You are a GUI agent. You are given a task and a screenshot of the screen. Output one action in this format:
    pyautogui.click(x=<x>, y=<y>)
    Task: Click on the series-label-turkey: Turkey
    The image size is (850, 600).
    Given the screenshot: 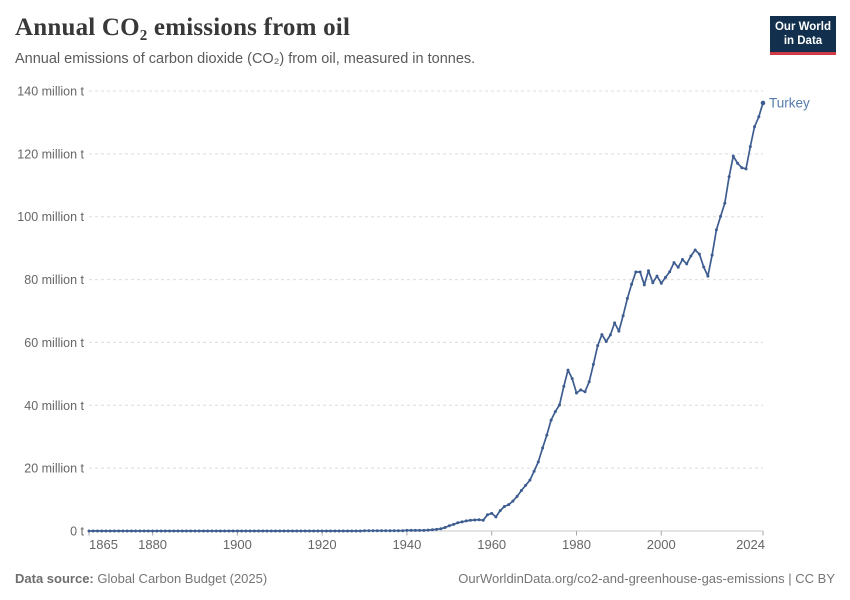 What is the action you would take?
    pyautogui.click(x=789, y=102)
    